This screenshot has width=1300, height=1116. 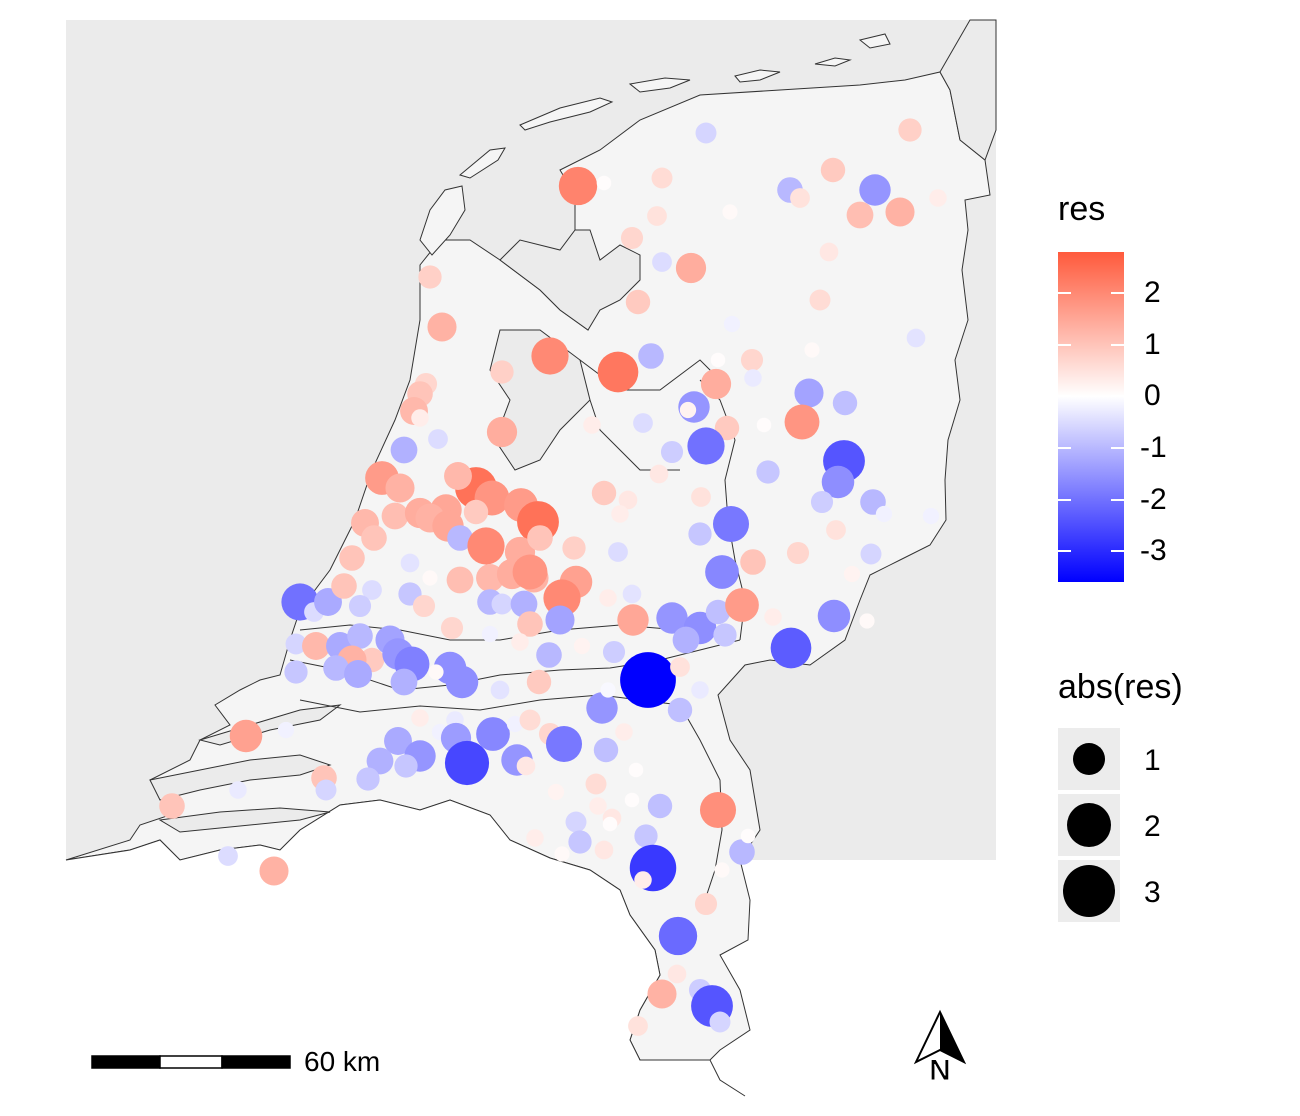 I want to click on lake-ijsselmeer, so click(x=570, y=280).